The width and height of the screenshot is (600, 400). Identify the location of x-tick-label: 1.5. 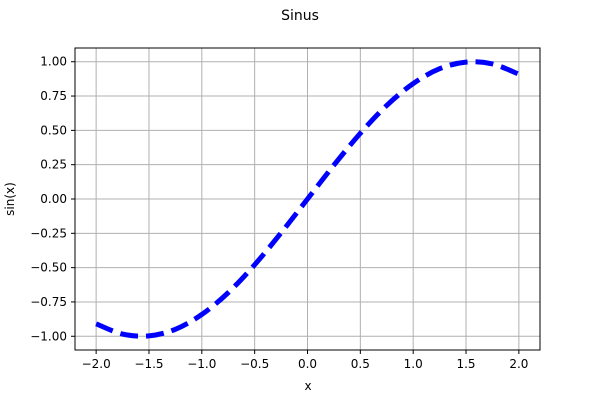
(465, 364).